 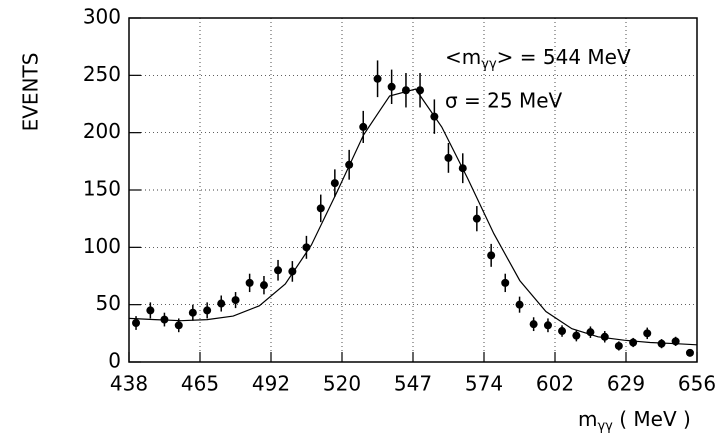 What do you see at coordinates (102, 189) in the screenshot?
I see `y-tick-label: 150` at bounding box center [102, 189].